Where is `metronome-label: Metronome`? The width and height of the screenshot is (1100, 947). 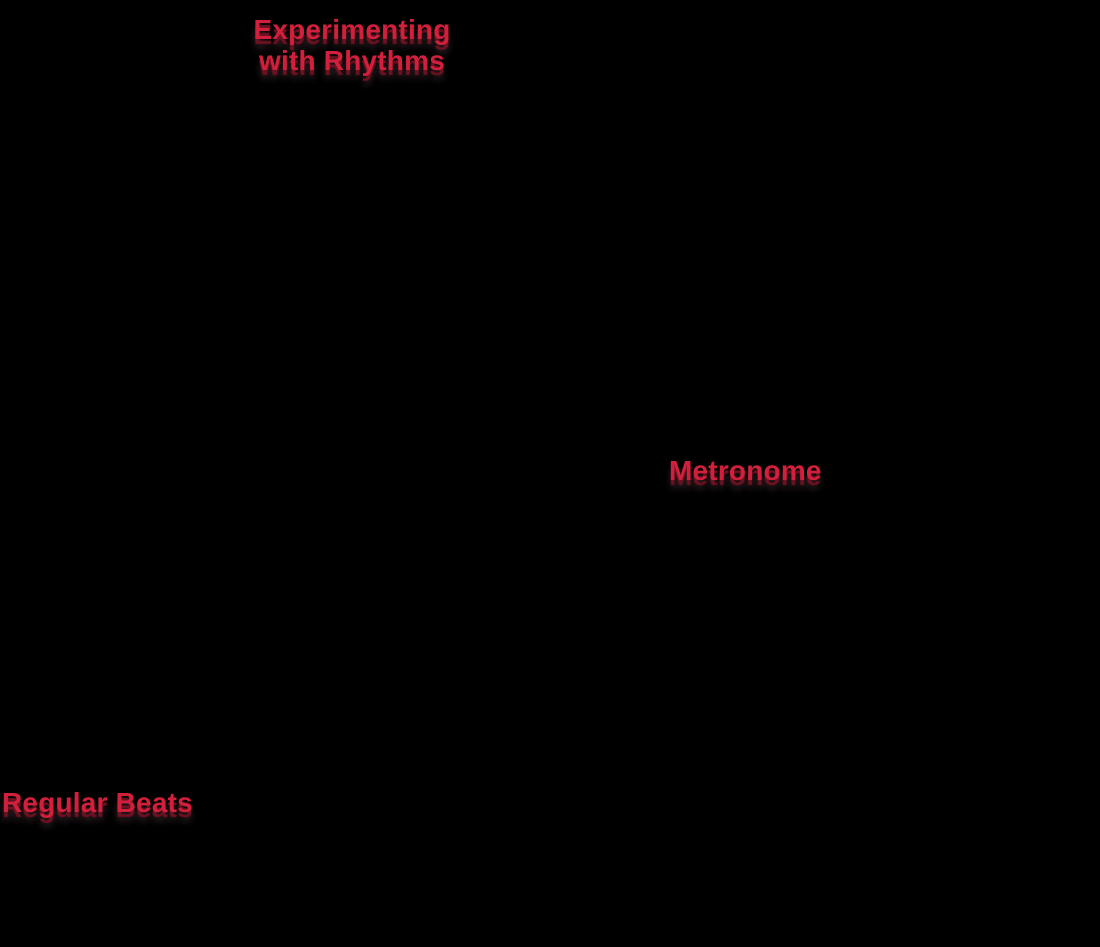 metronome-label: Metronome is located at coordinates (745, 470).